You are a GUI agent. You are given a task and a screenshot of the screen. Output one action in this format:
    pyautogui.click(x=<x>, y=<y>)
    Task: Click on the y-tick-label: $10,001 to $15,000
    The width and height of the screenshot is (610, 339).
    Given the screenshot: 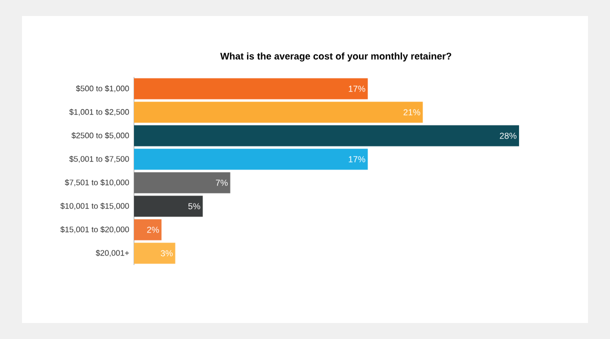 What is the action you would take?
    pyautogui.click(x=94, y=206)
    